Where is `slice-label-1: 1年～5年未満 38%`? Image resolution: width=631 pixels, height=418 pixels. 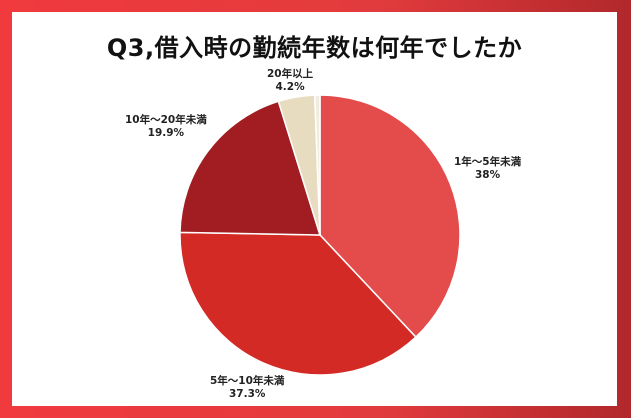
slice-label-1: 1年～5年未満 38% is located at coordinates (487, 169).